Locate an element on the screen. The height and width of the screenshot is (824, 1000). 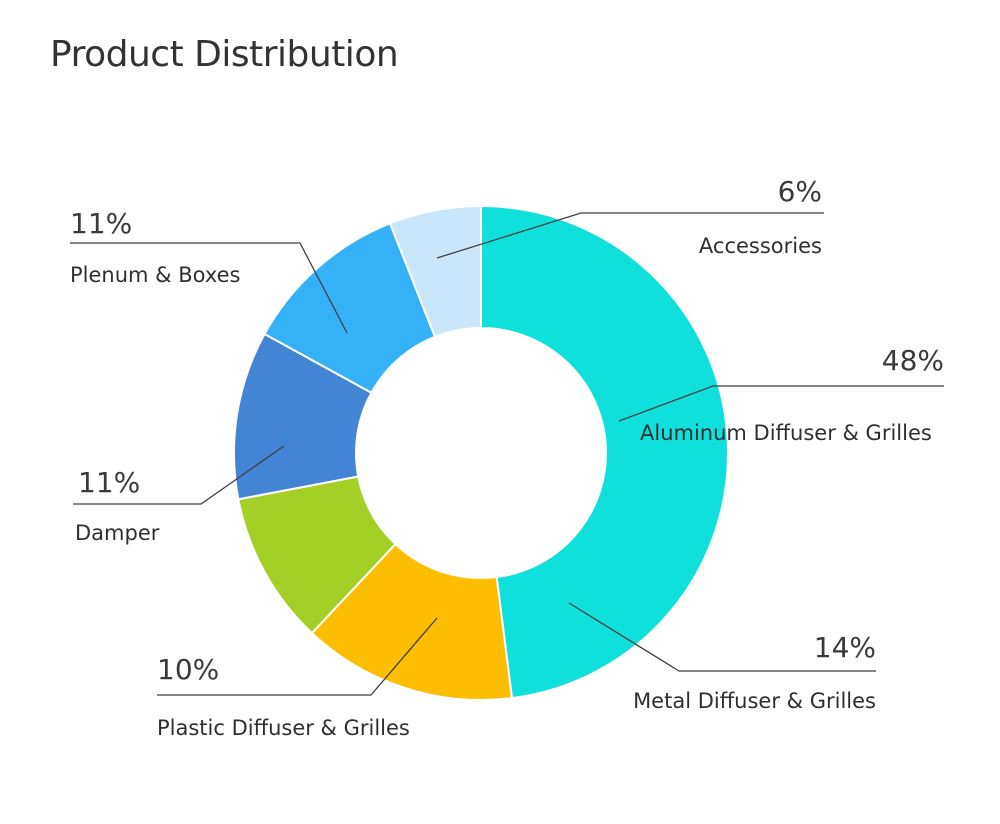
category-label-damper: Damper is located at coordinates (117, 533).